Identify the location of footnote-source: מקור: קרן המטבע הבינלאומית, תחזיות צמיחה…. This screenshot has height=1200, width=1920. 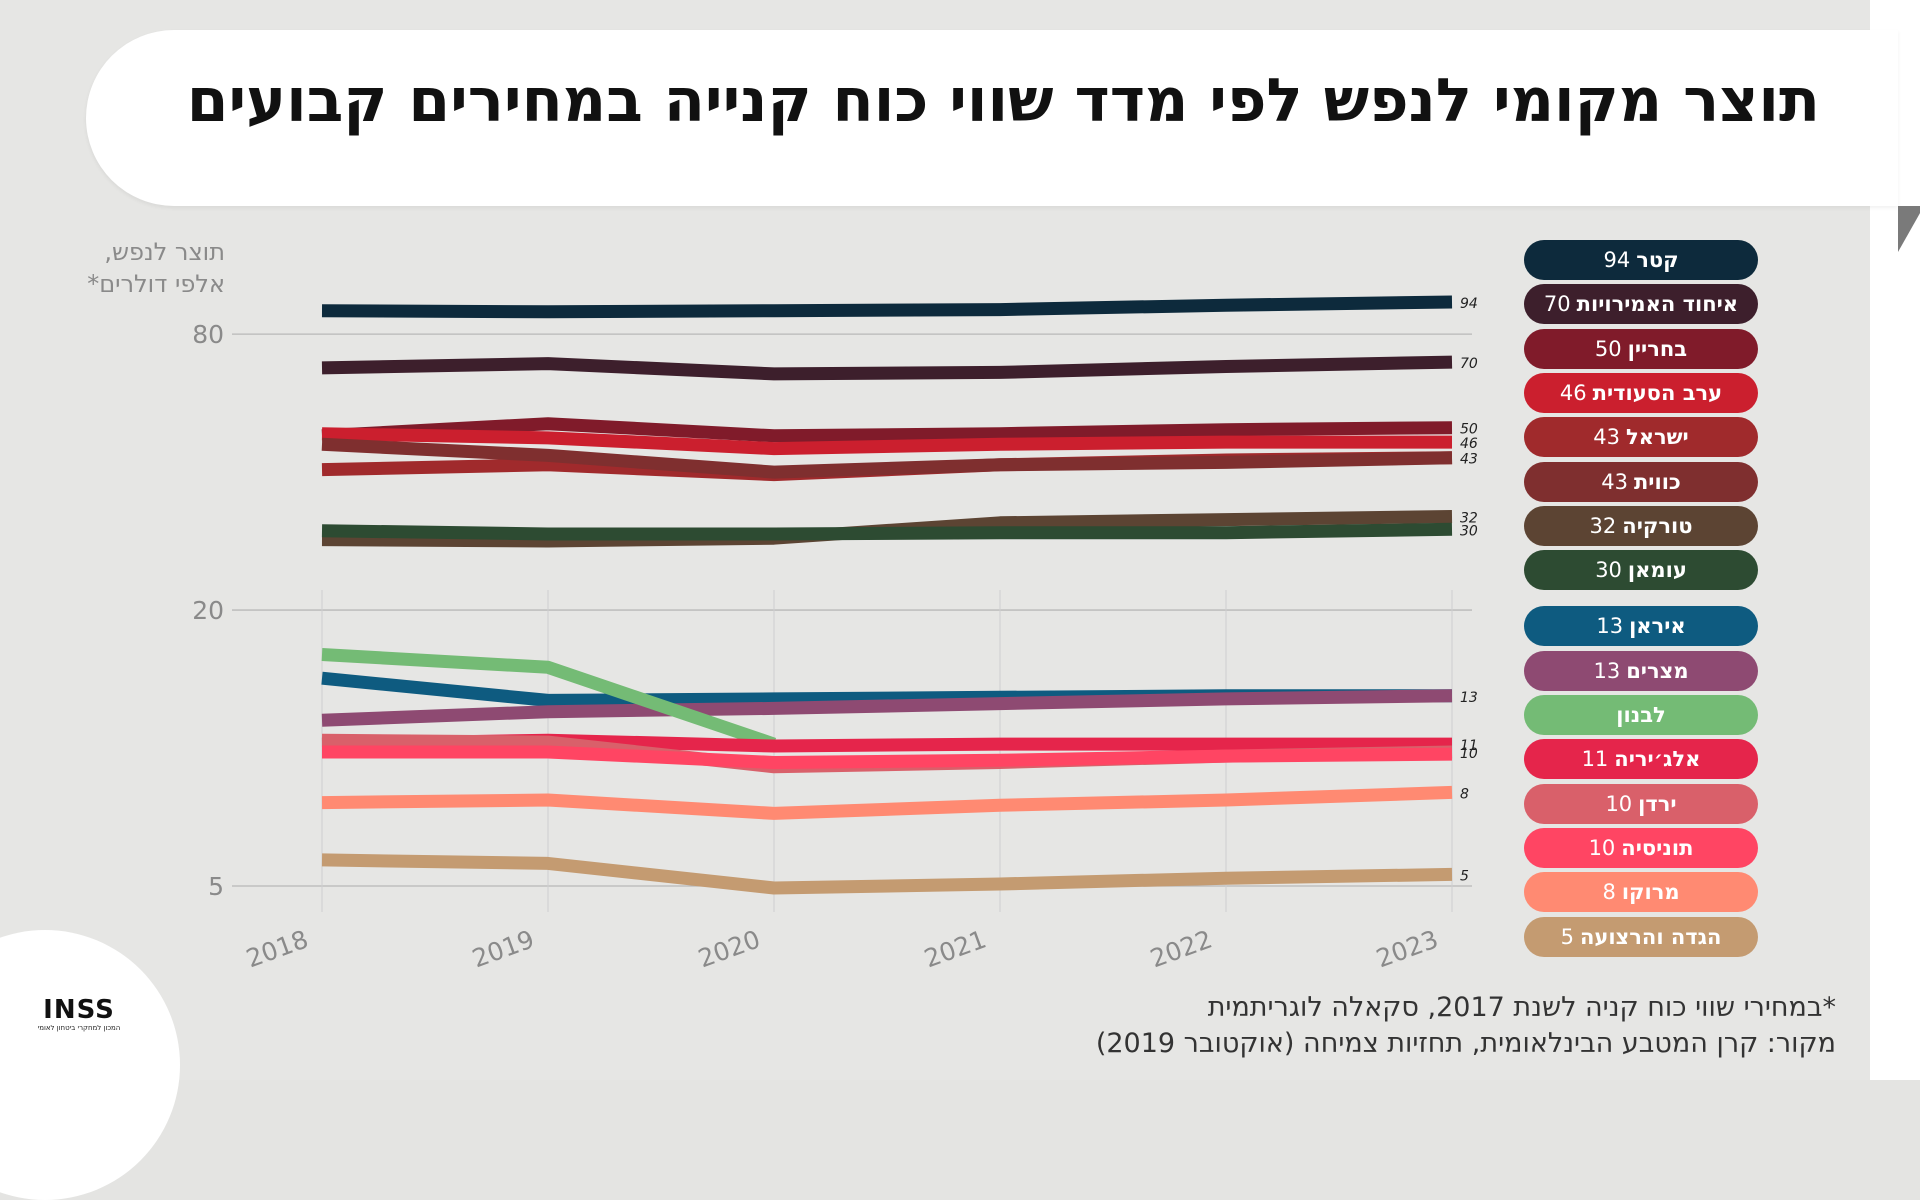
(1465, 1043).